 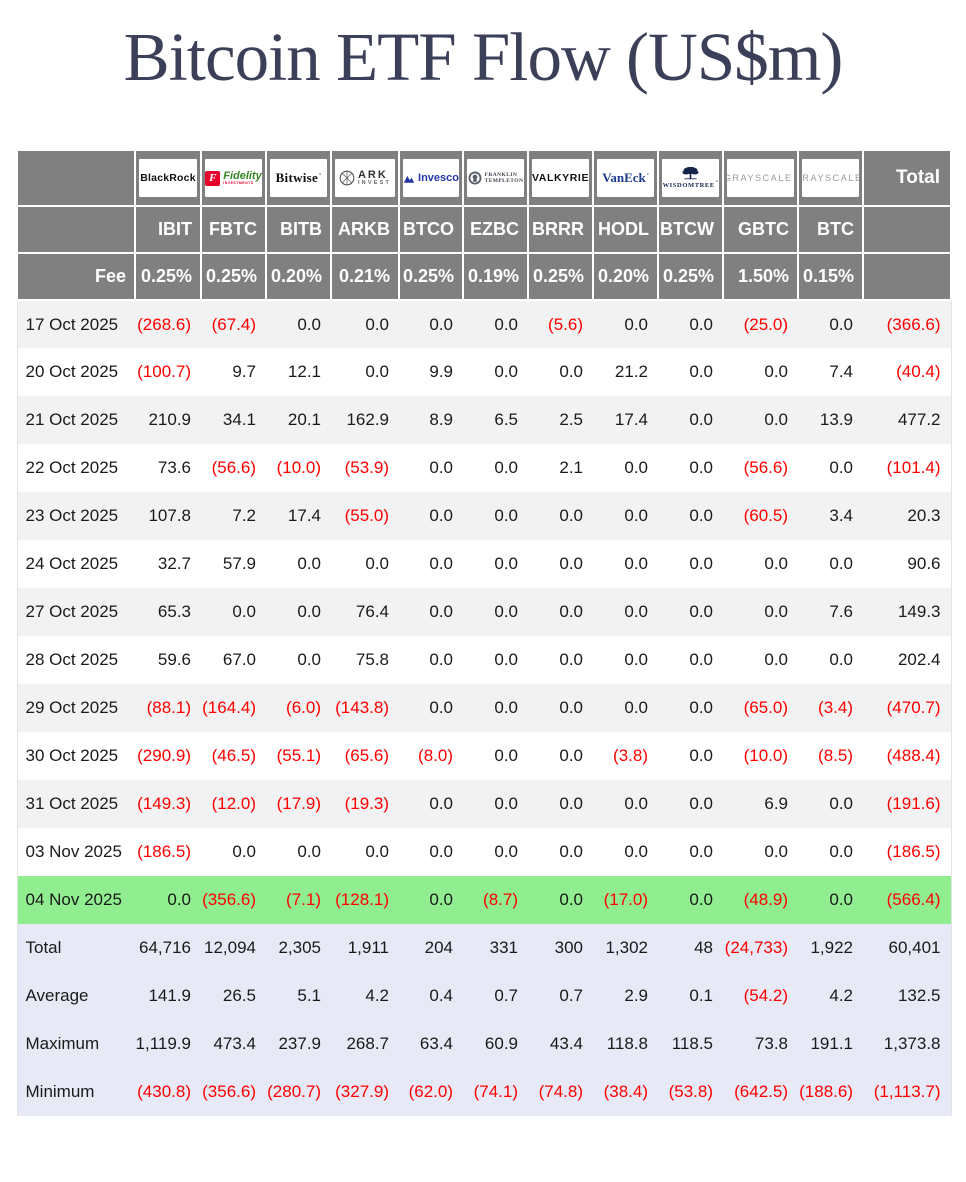 I want to click on bitwise-header-cell: Bitwise°, so click(x=298, y=178).